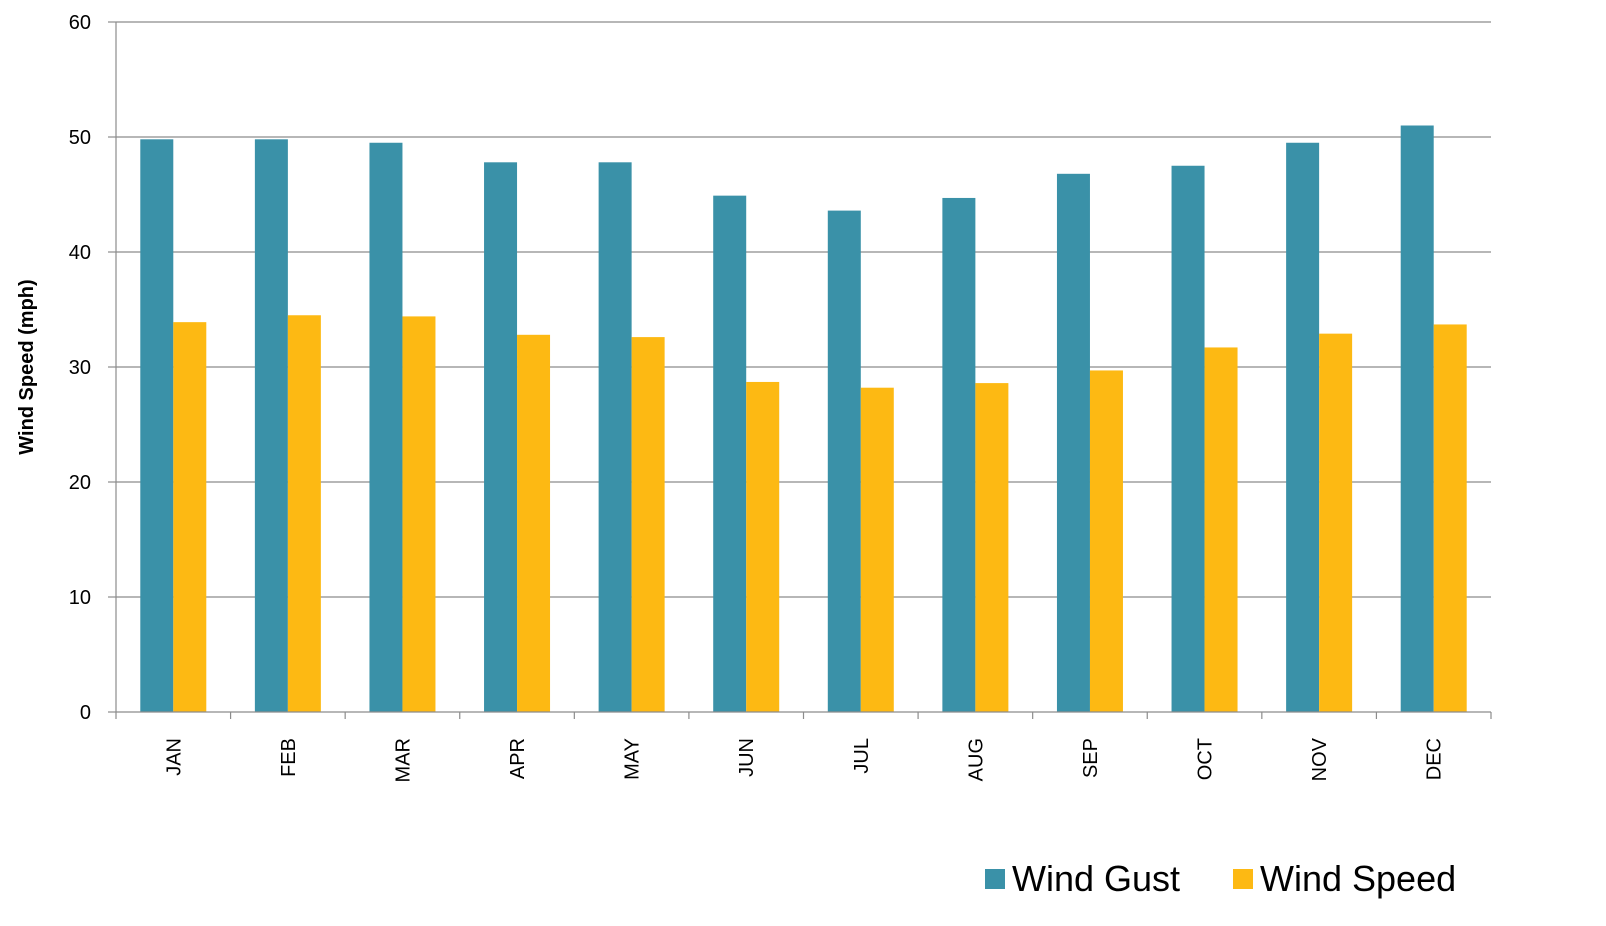 Image resolution: width=1606 pixels, height=926 pixels. What do you see at coordinates (1303, 427) in the screenshot?
I see `bar-wind-gust-nov` at bounding box center [1303, 427].